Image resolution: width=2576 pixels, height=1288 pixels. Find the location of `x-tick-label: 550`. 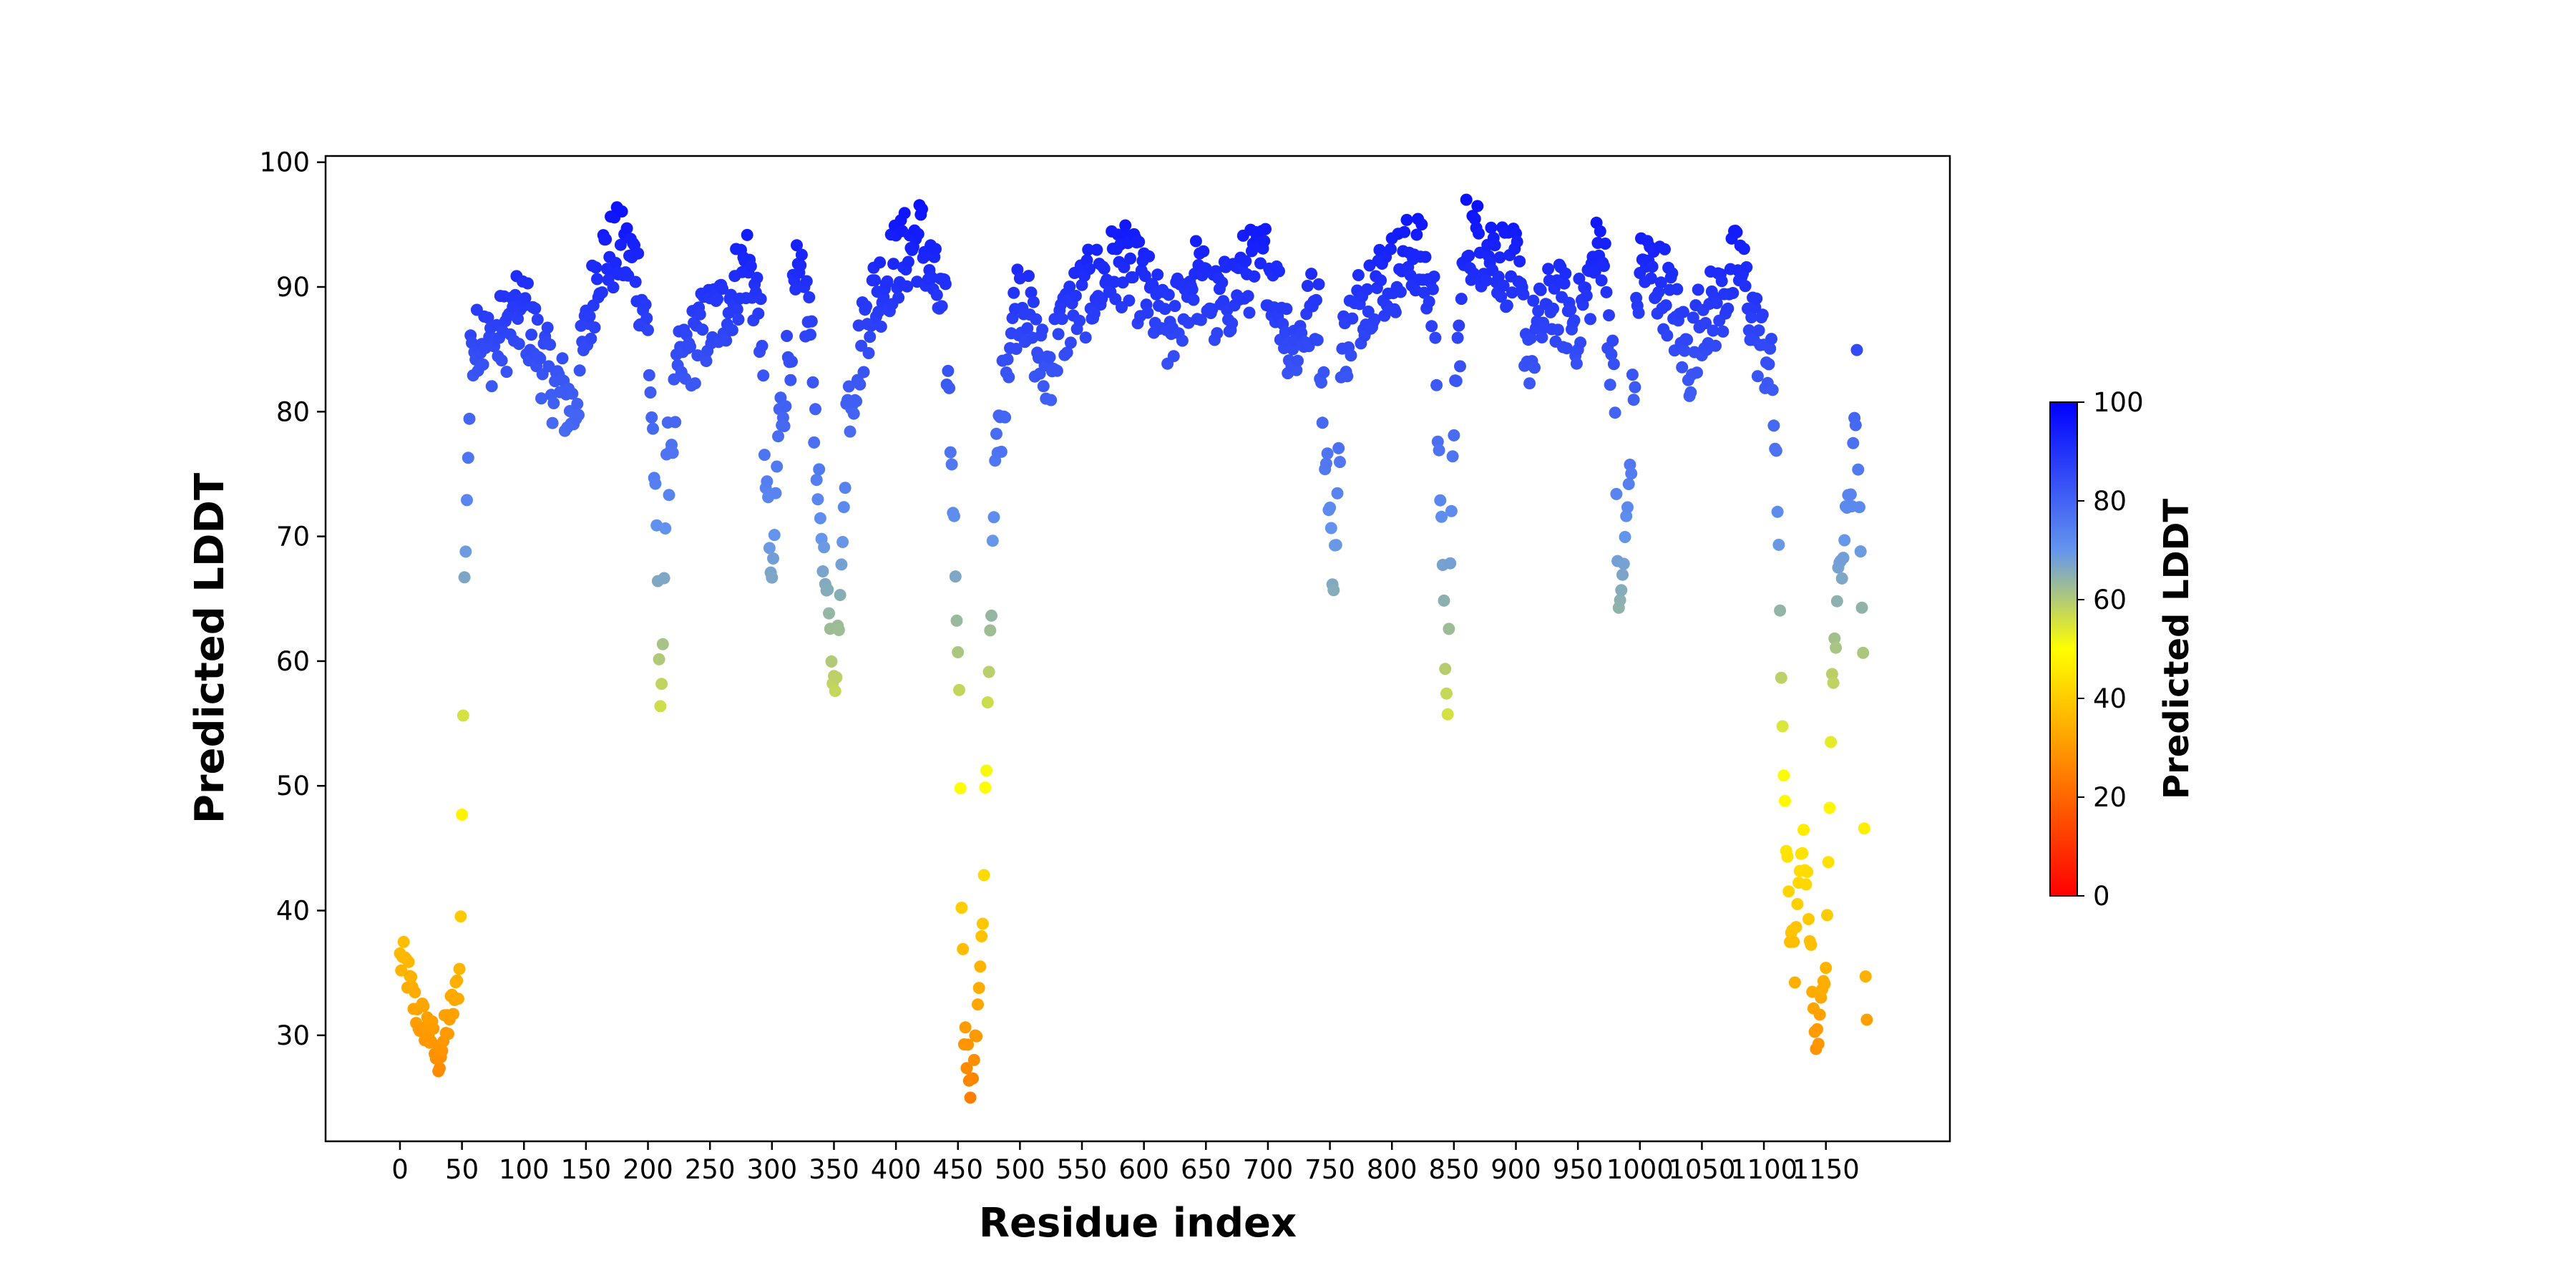

x-tick-label: 550 is located at coordinates (1082, 1169).